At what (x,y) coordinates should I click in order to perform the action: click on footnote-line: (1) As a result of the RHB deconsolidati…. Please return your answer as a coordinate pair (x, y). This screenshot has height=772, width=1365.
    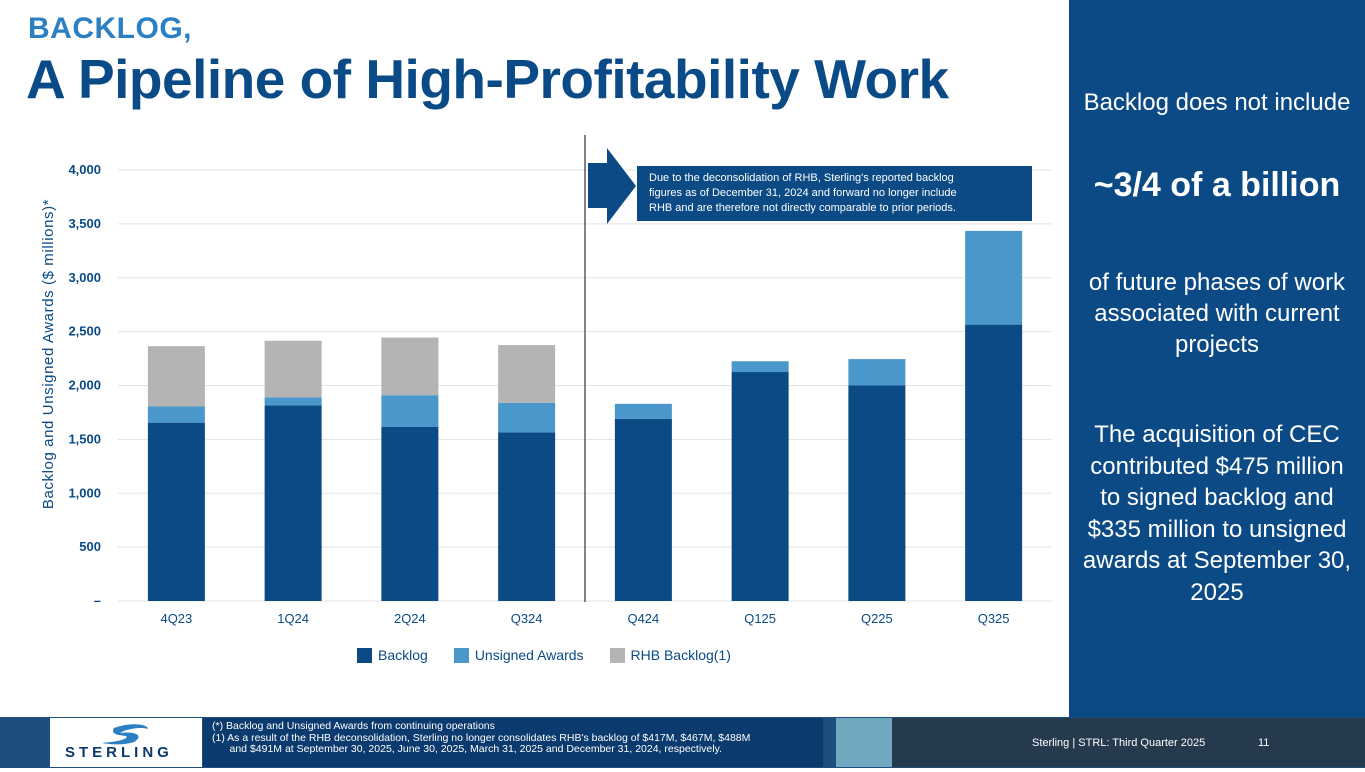
    Looking at the image, I should click on (481, 737).